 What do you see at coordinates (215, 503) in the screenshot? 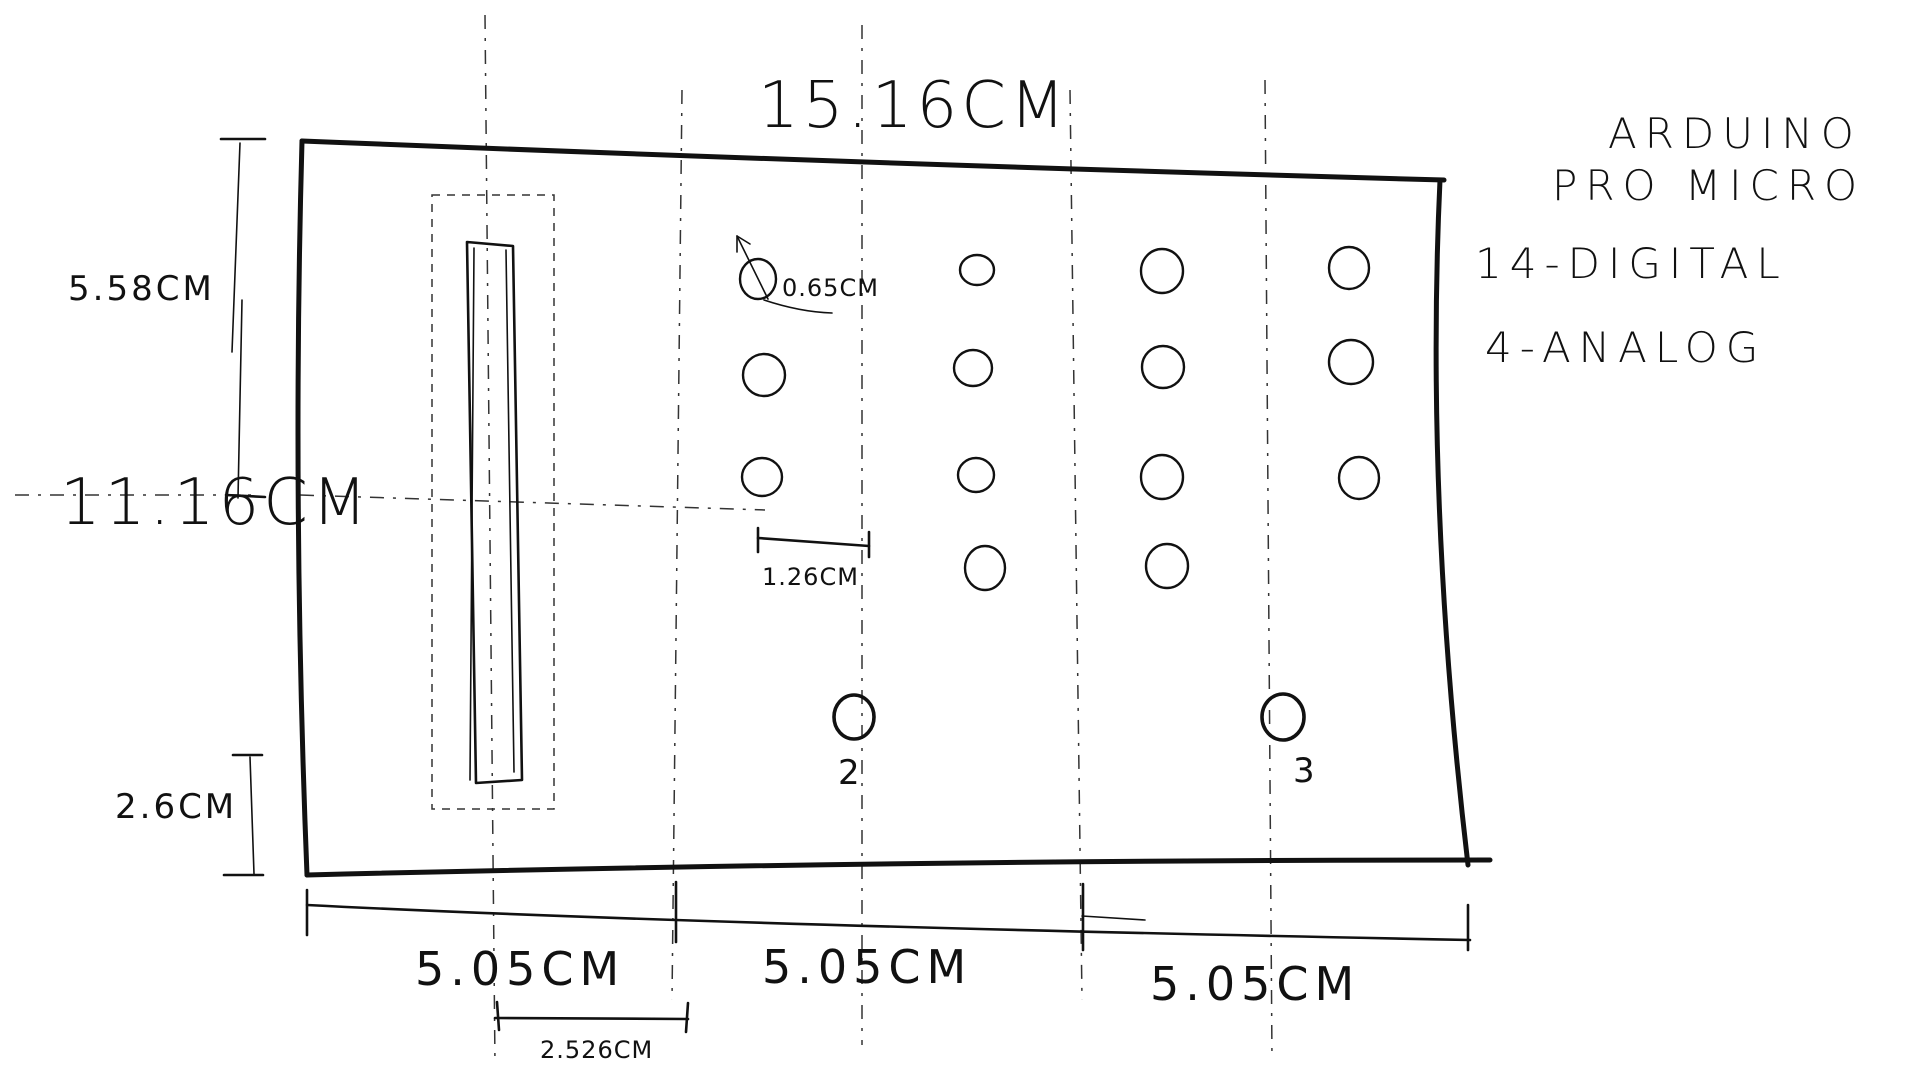
I see `total-height-label: 11.16CM` at bounding box center [215, 503].